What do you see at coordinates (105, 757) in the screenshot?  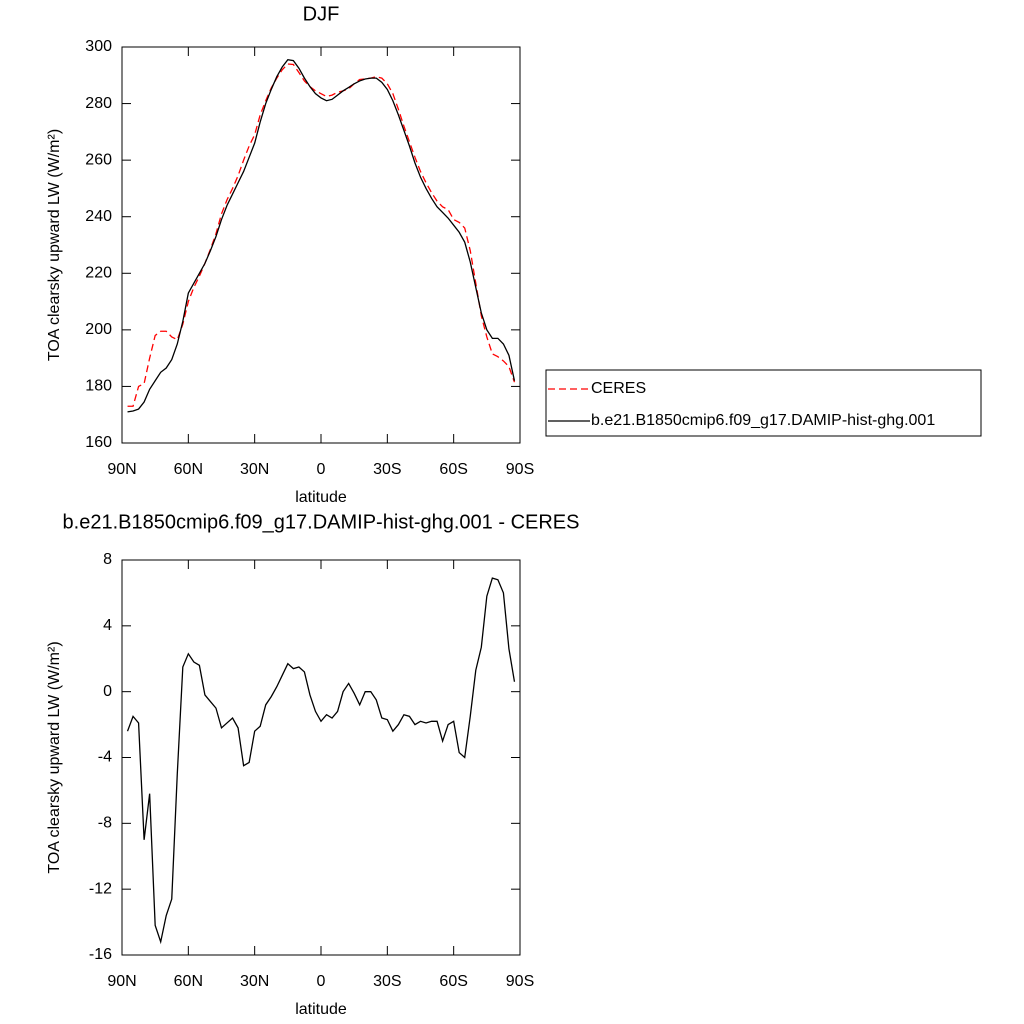 I see `y-tick-label: -4` at bounding box center [105, 757].